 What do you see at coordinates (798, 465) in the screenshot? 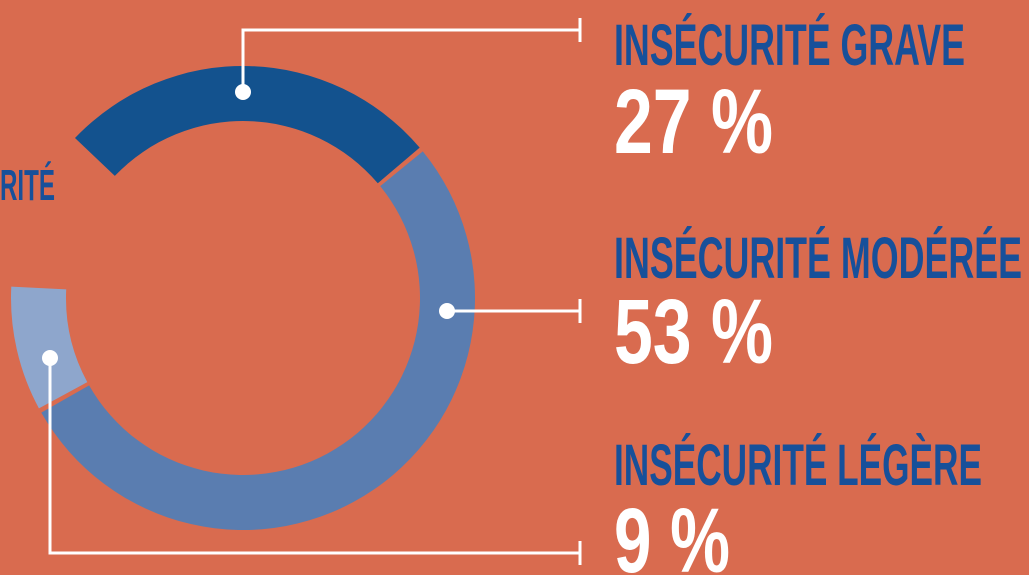
I see `legend-label: INSÉCURITÉ LÉGÈRE` at bounding box center [798, 465].